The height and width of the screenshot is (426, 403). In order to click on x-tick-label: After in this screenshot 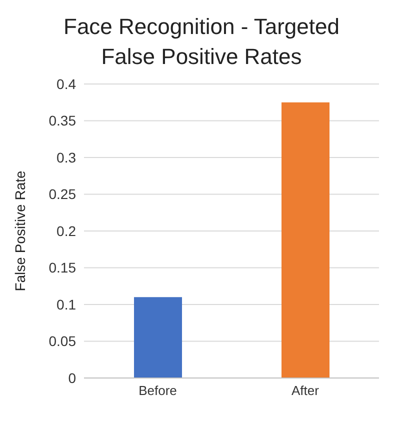, I will do `click(306, 390)`.